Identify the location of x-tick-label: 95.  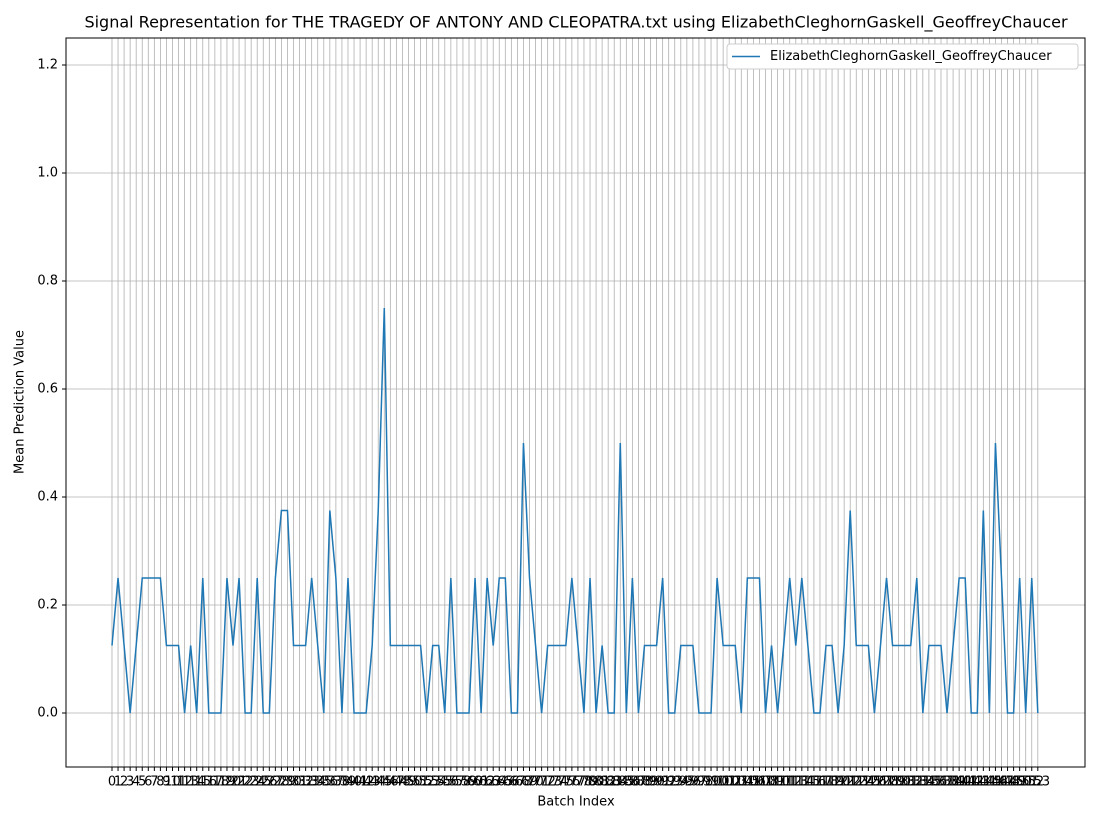
(687, 782).